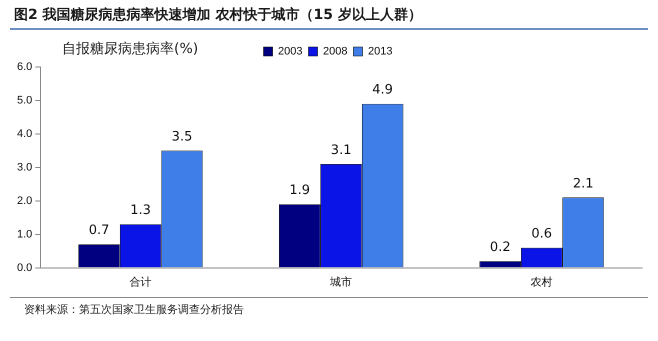  Describe the element at coordinates (99, 230) in the screenshot. I see `data-label: 0.7` at that location.